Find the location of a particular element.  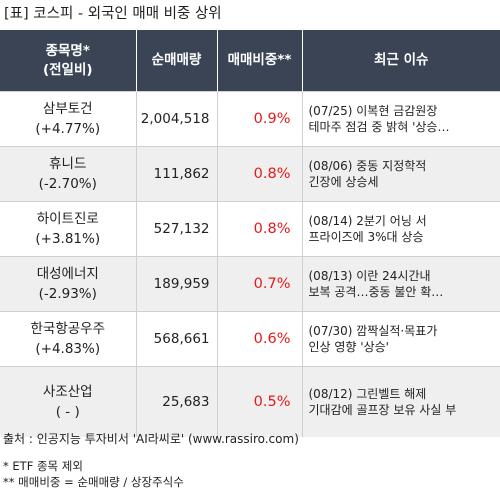

issue-line2: 기대감에 골프장 보유 사실 부 is located at coordinates (382, 410).